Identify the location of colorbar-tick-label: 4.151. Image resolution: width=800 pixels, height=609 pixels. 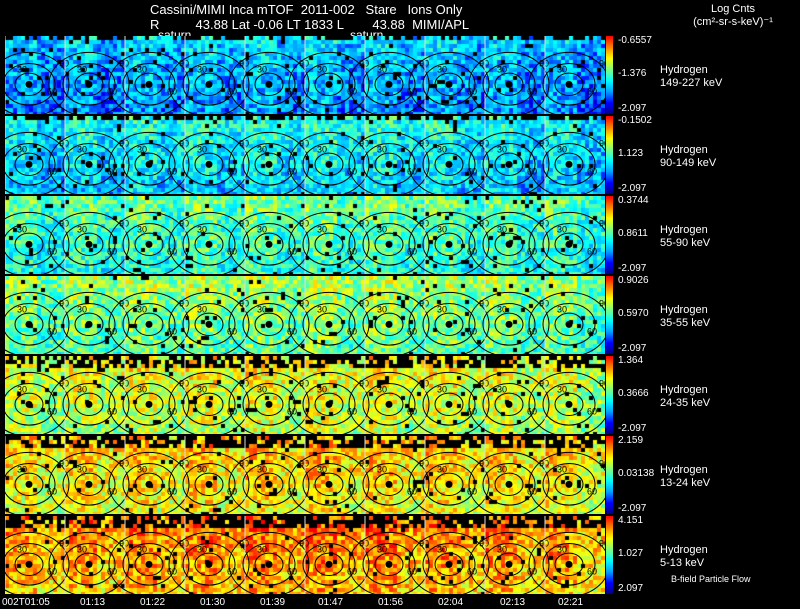
(631, 520).